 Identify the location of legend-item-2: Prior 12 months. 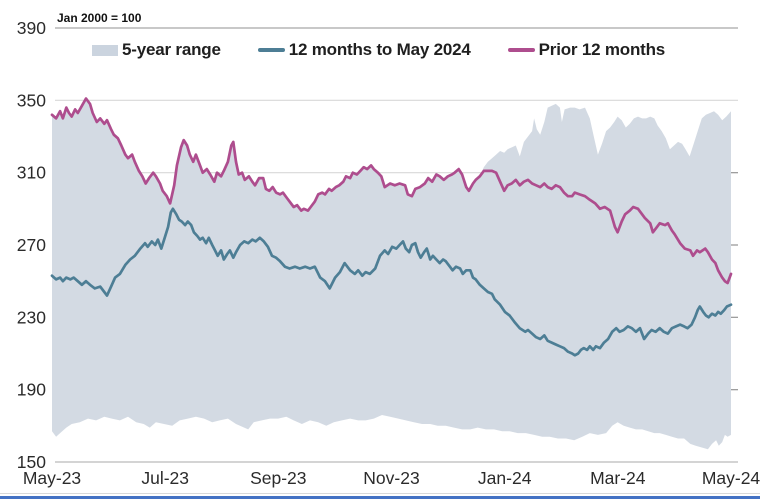
(586, 50).